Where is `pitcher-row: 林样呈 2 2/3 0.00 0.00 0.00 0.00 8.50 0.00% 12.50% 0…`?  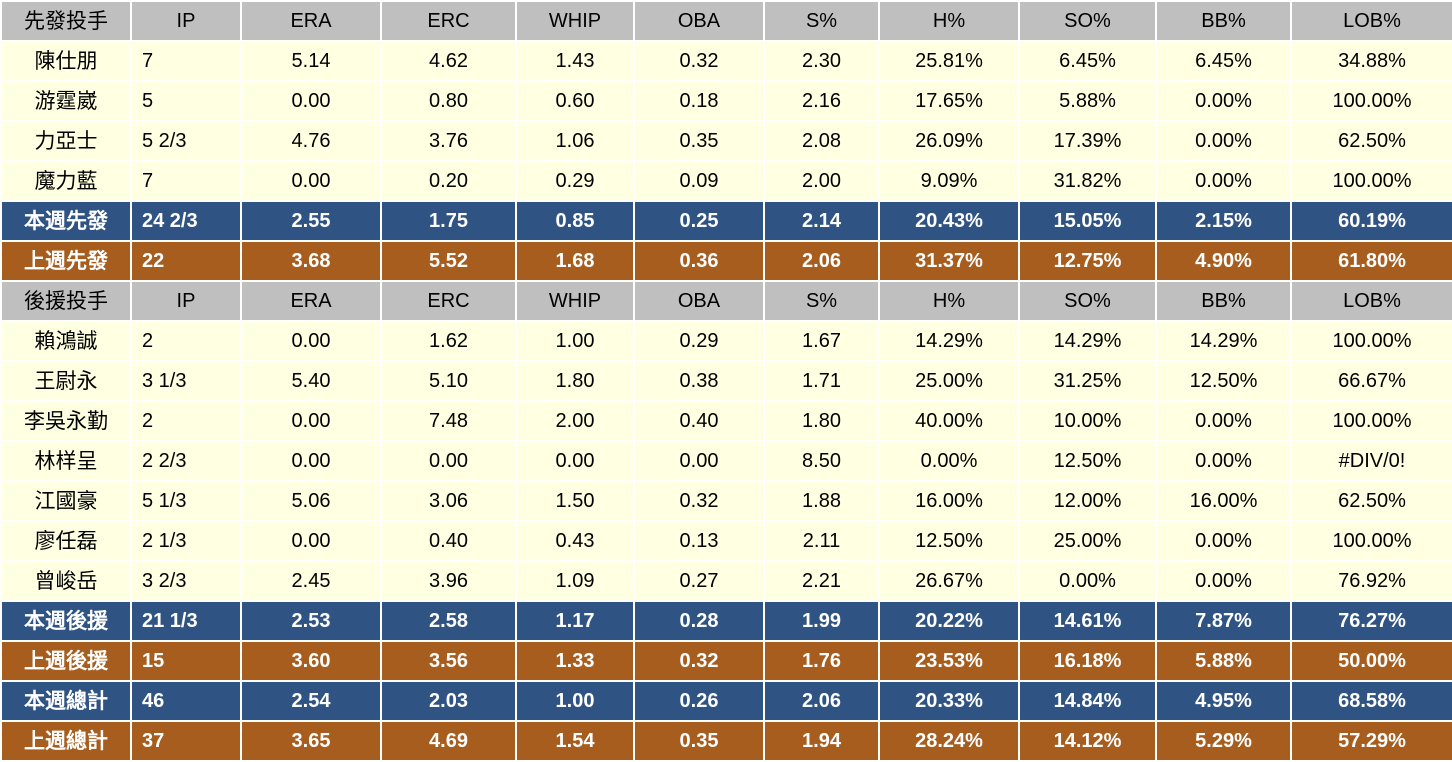 pitcher-row: 林样呈 2 2/3 0.00 0.00 0.00 0.00 8.50 0.00% 12.50% 0… is located at coordinates (726, 461).